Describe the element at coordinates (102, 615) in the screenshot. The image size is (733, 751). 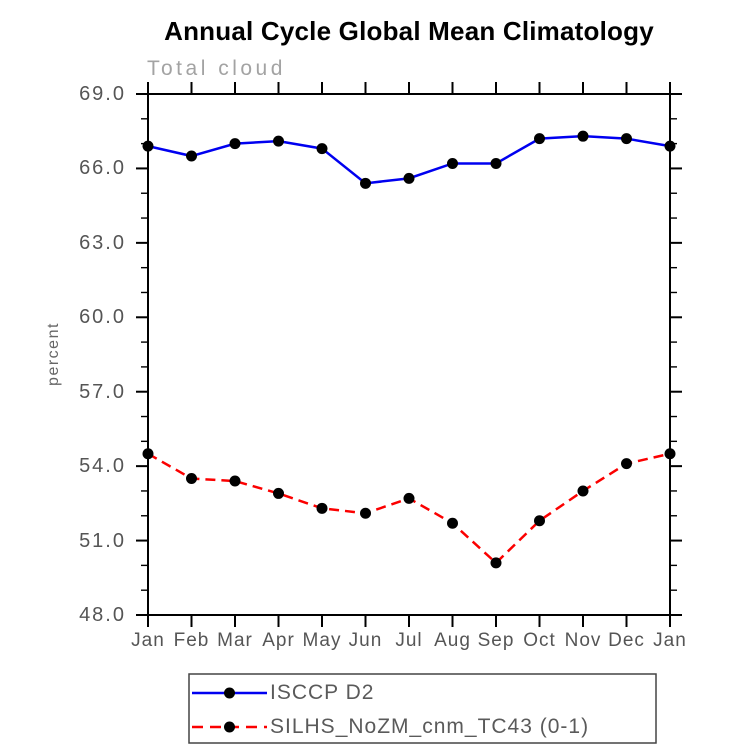
I see `y-tick-label: 48.0` at that location.